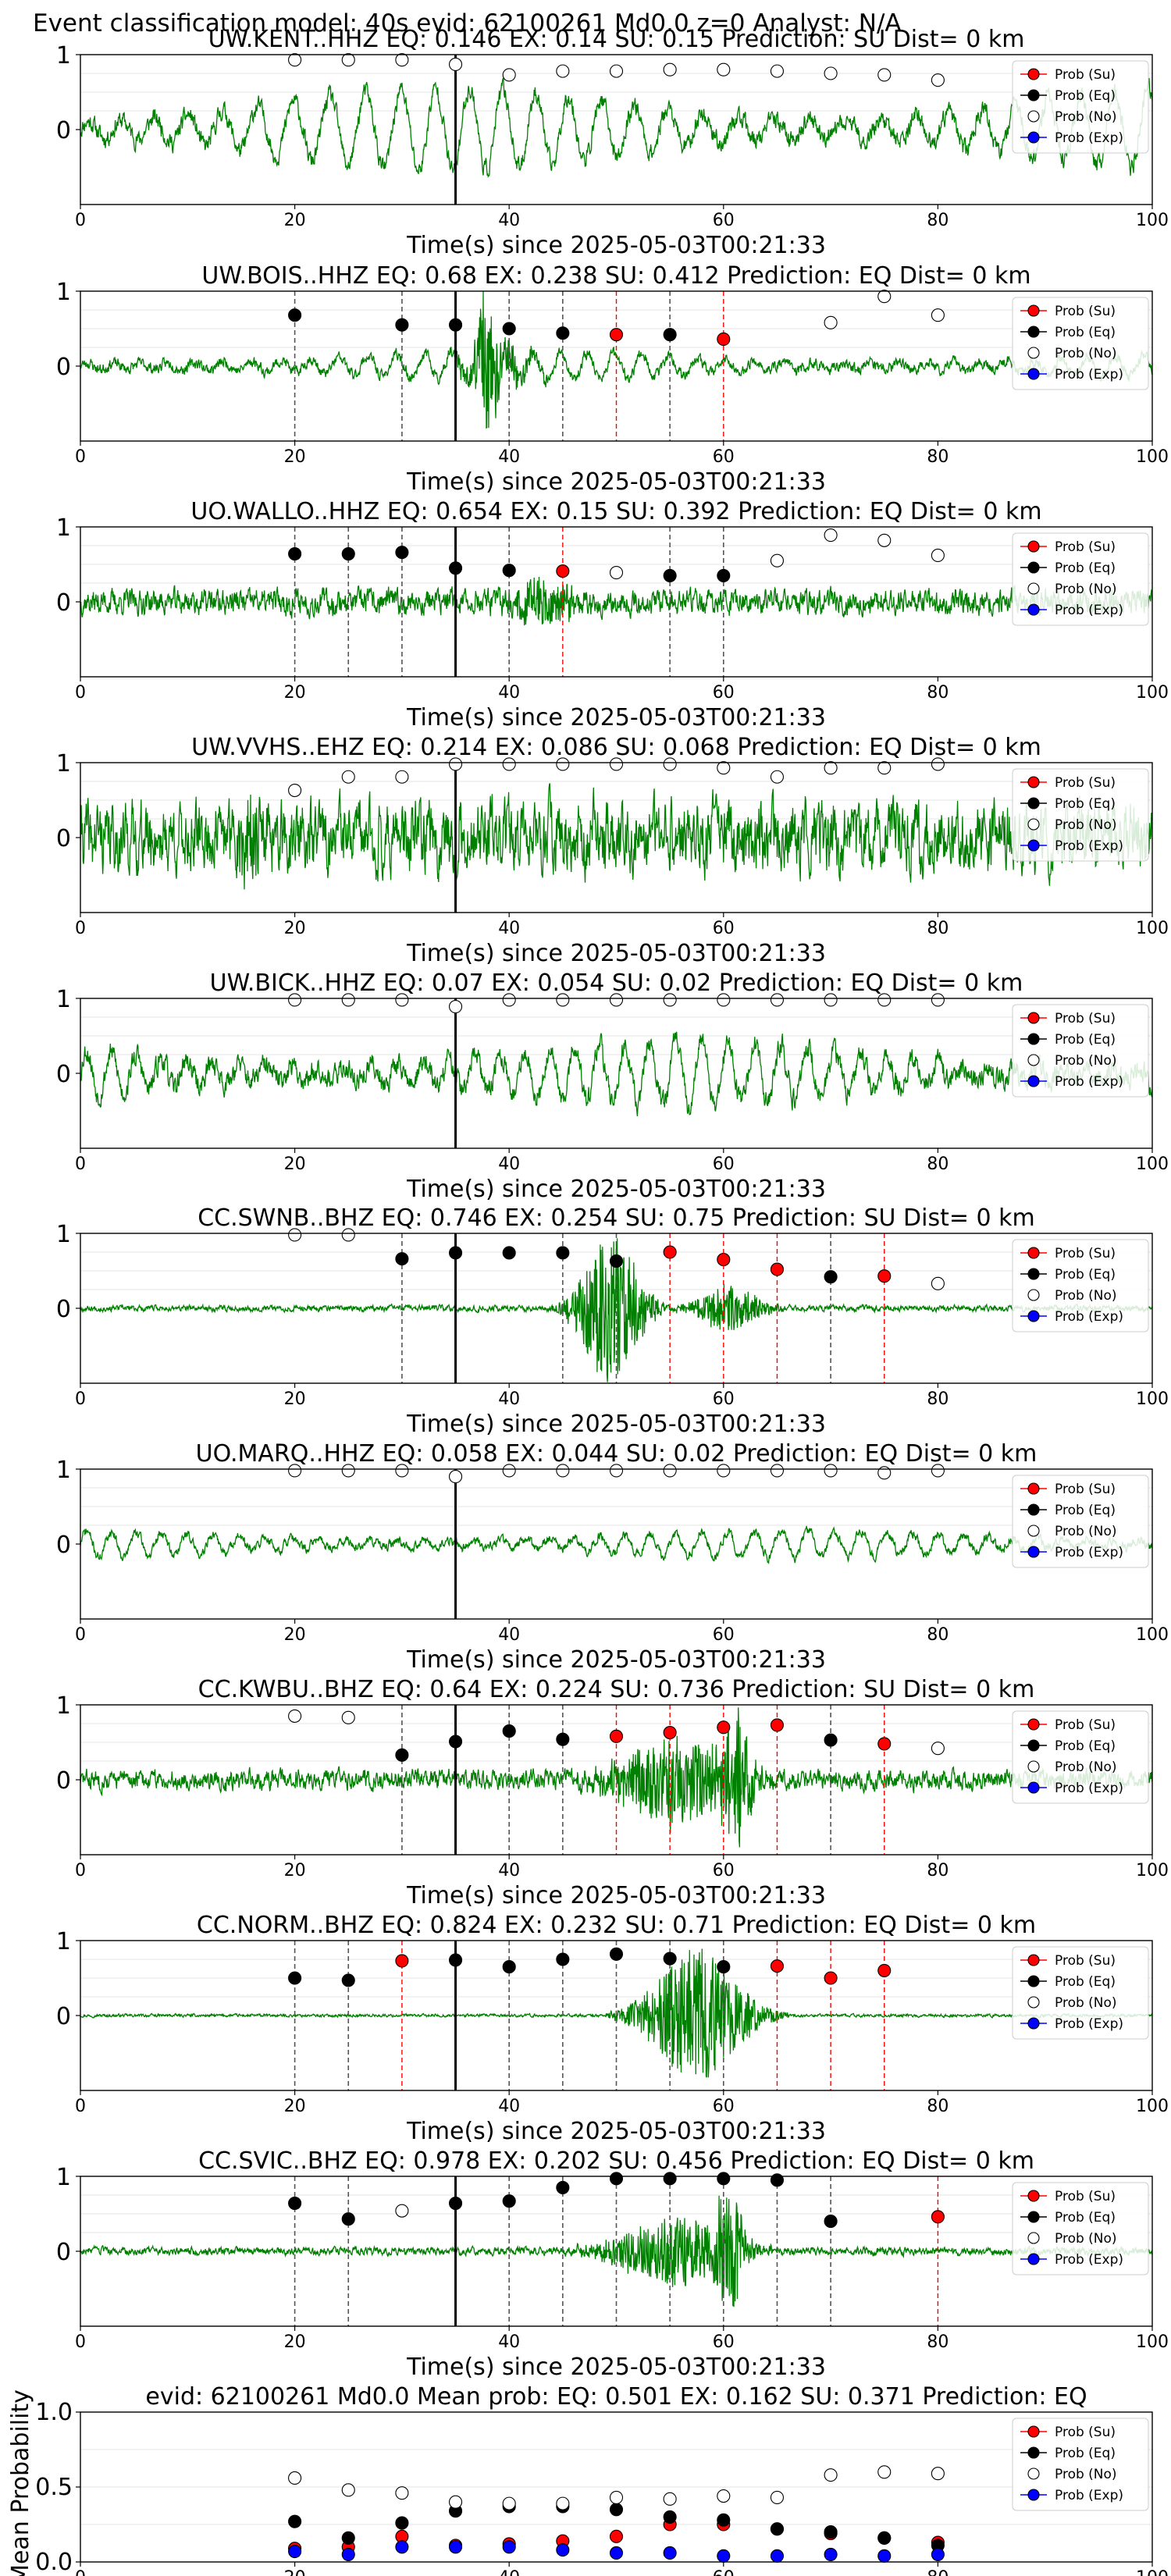  I want to click on prob-su-point, so click(402, 1961).